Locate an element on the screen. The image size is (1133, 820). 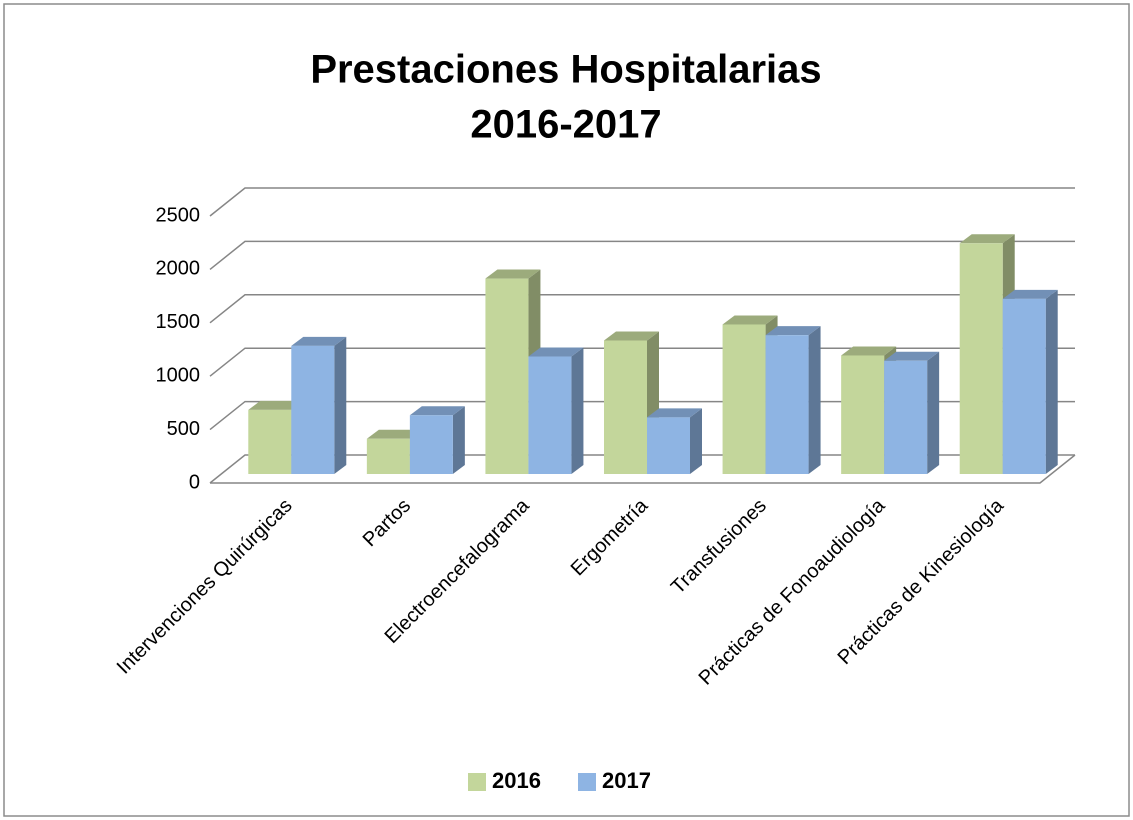
legend-label: 2016 is located at coordinates (516, 780).